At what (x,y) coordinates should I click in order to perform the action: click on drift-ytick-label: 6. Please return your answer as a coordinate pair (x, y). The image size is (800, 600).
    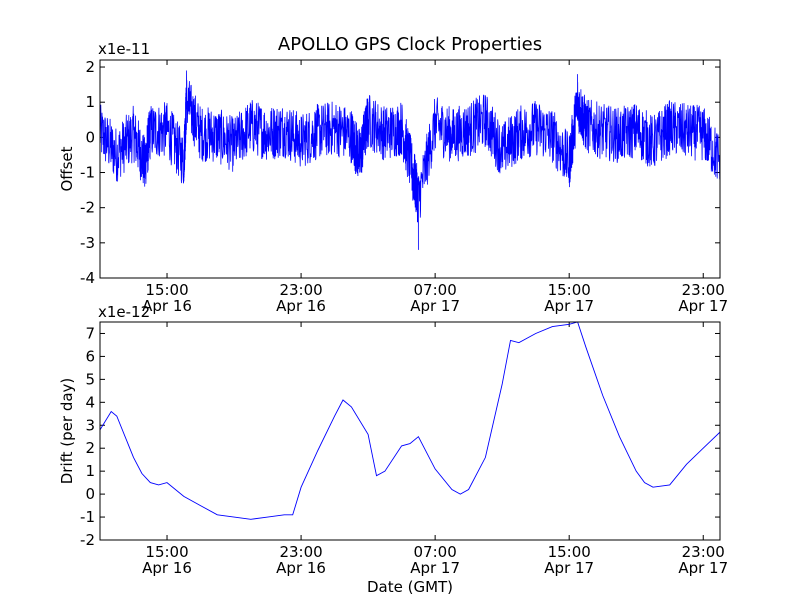
    Looking at the image, I should click on (90, 356).